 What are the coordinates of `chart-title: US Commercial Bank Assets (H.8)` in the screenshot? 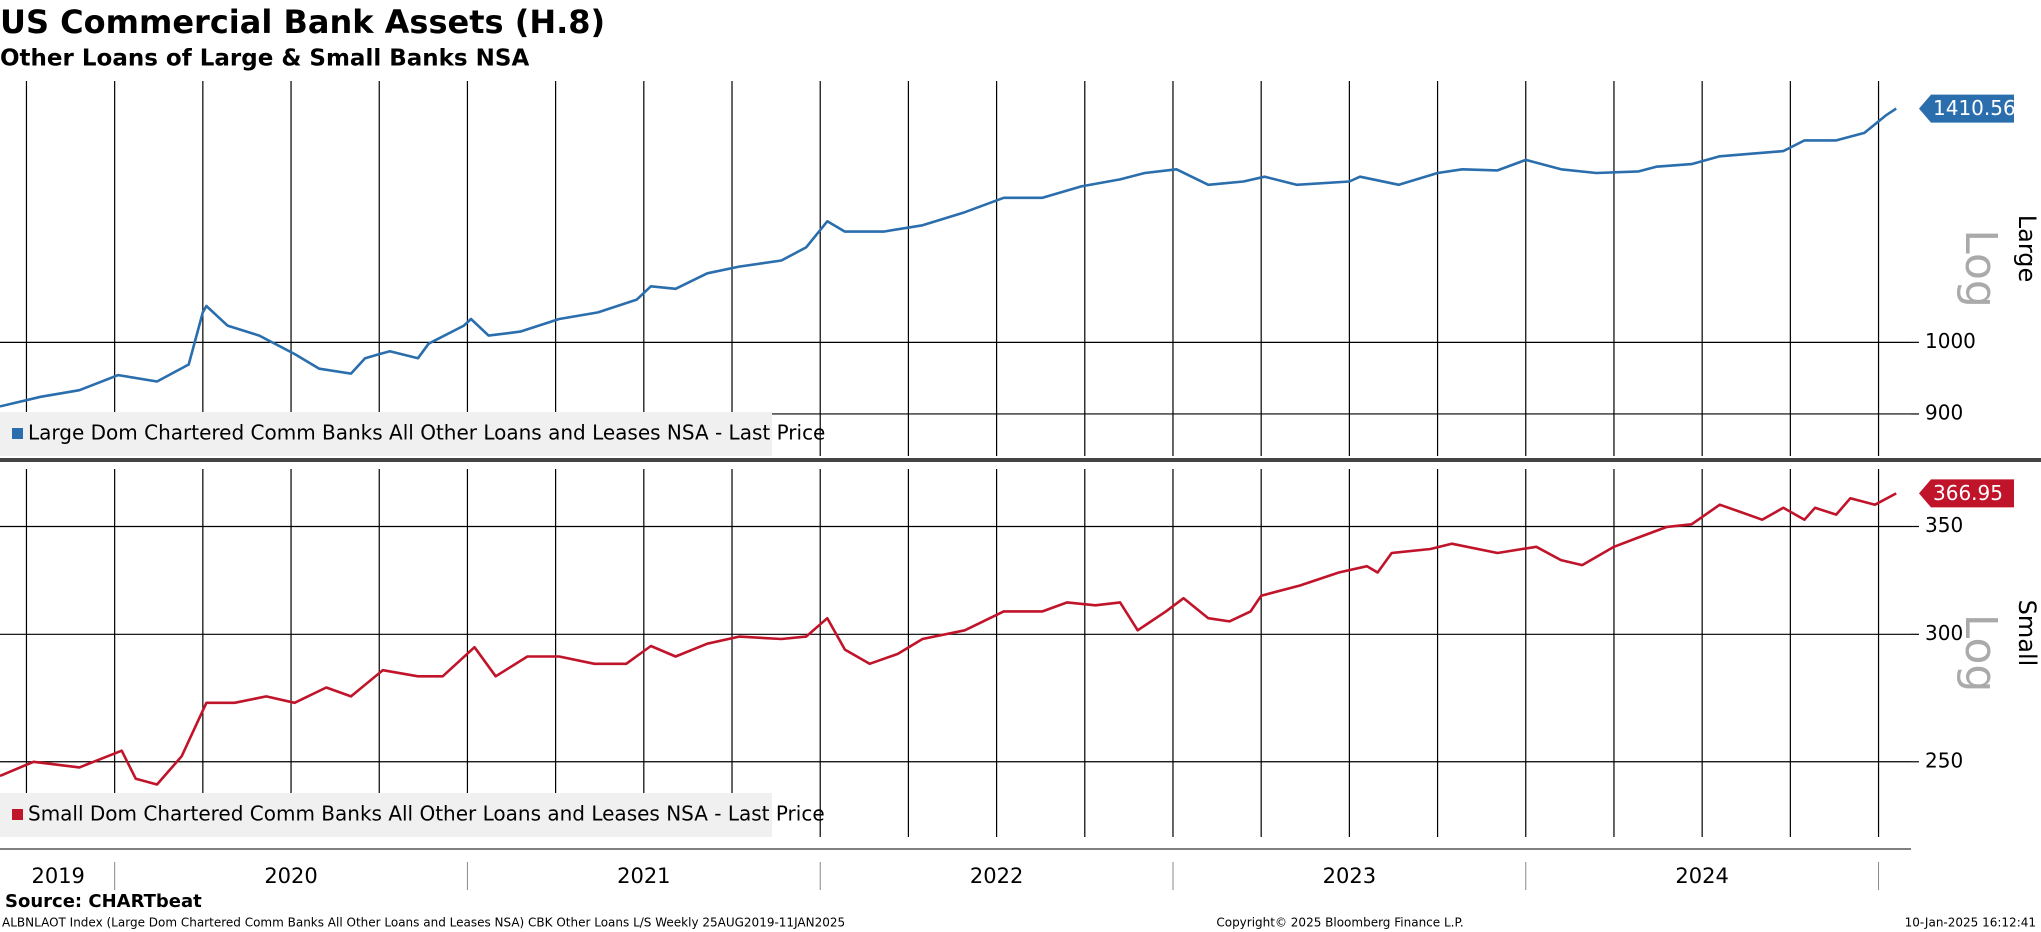 It's located at (302, 22).